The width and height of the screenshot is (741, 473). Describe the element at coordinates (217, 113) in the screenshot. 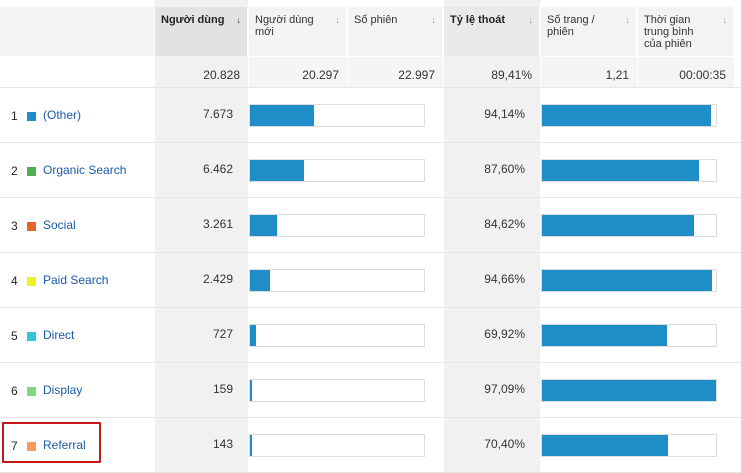

I see `users-value: 7.673` at that location.